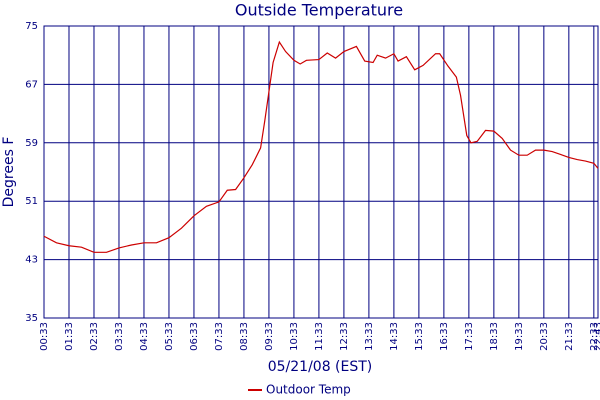  What do you see at coordinates (320, 367) in the screenshot?
I see `x-axis-label: 05/21/08 (EST)` at bounding box center [320, 367].